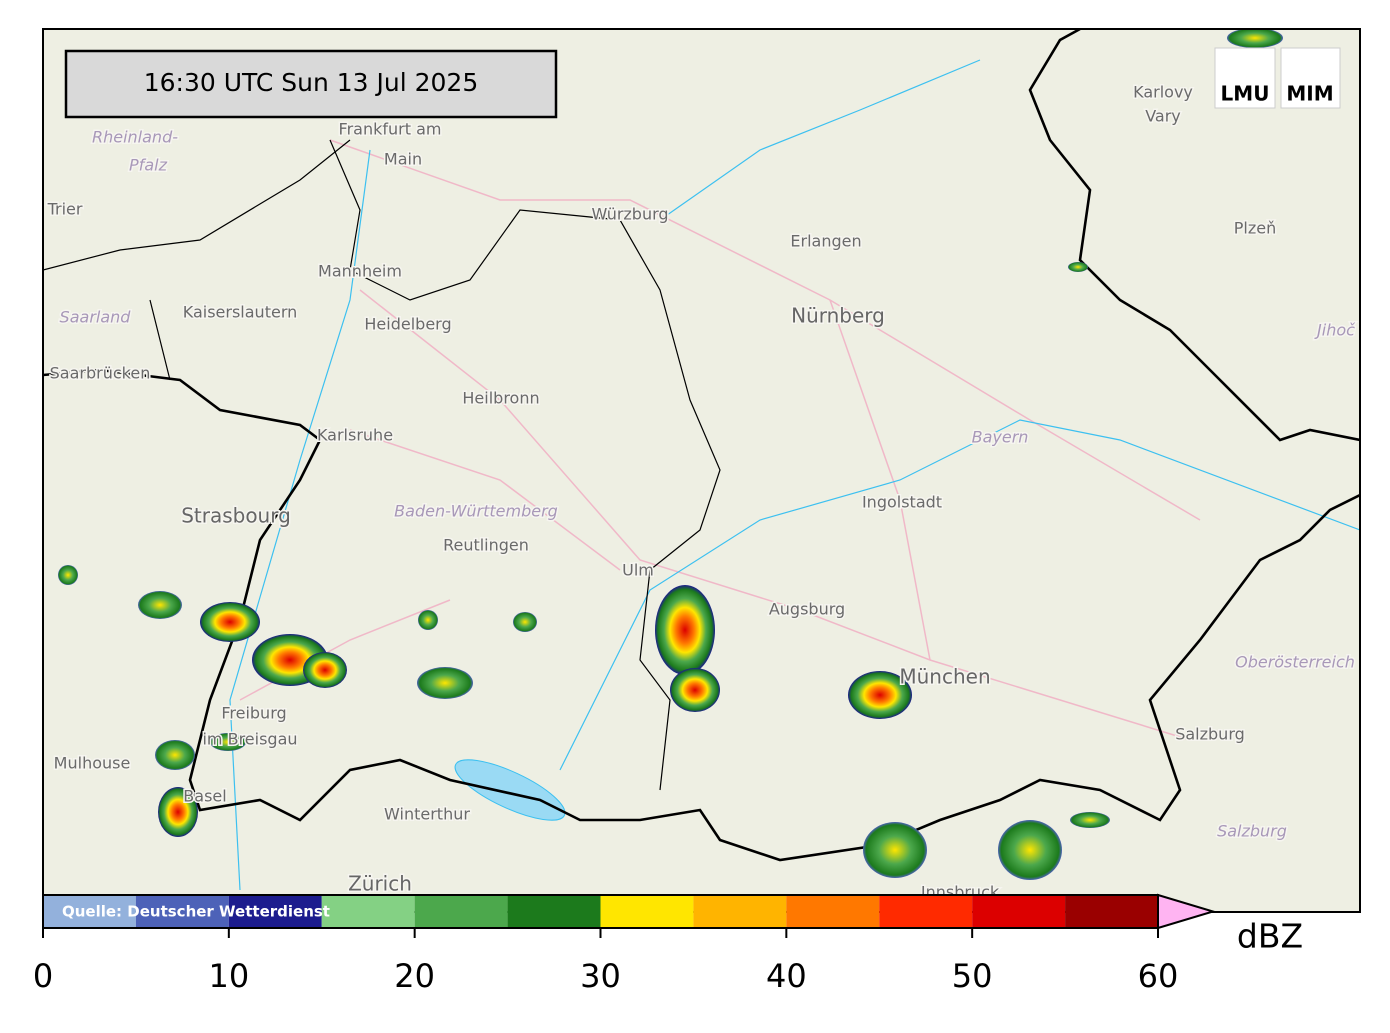 Image resolution: width=1390 pixels, height=1033 pixels. What do you see at coordinates (972, 976) in the screenshot?
I see `colorbar-tick-label: 50` at bounding box center [972, 976].